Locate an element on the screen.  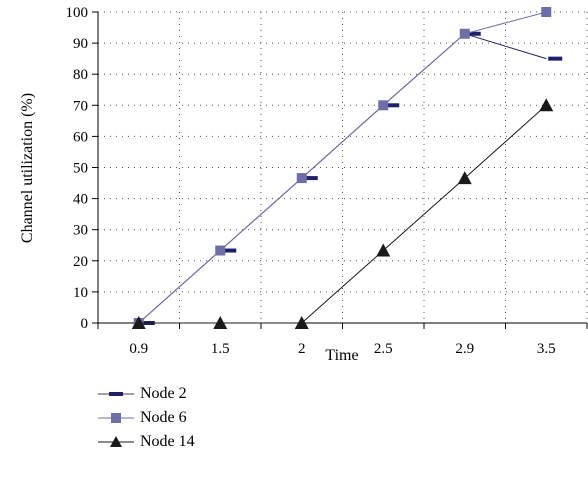
y-tick-label-40: 40 is located at coordinates (80, 200).